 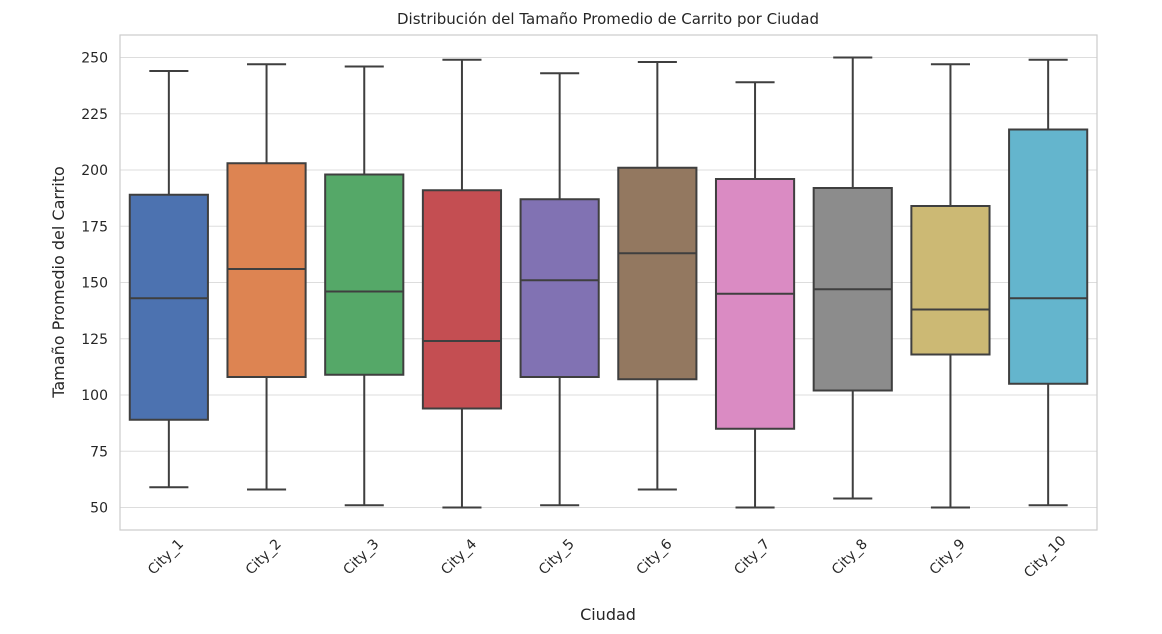 What do you see at coordinates (557, 557) in the screenshot?
I see `x-tick-label-City_5: City_5` at bounding box center [557, 557].